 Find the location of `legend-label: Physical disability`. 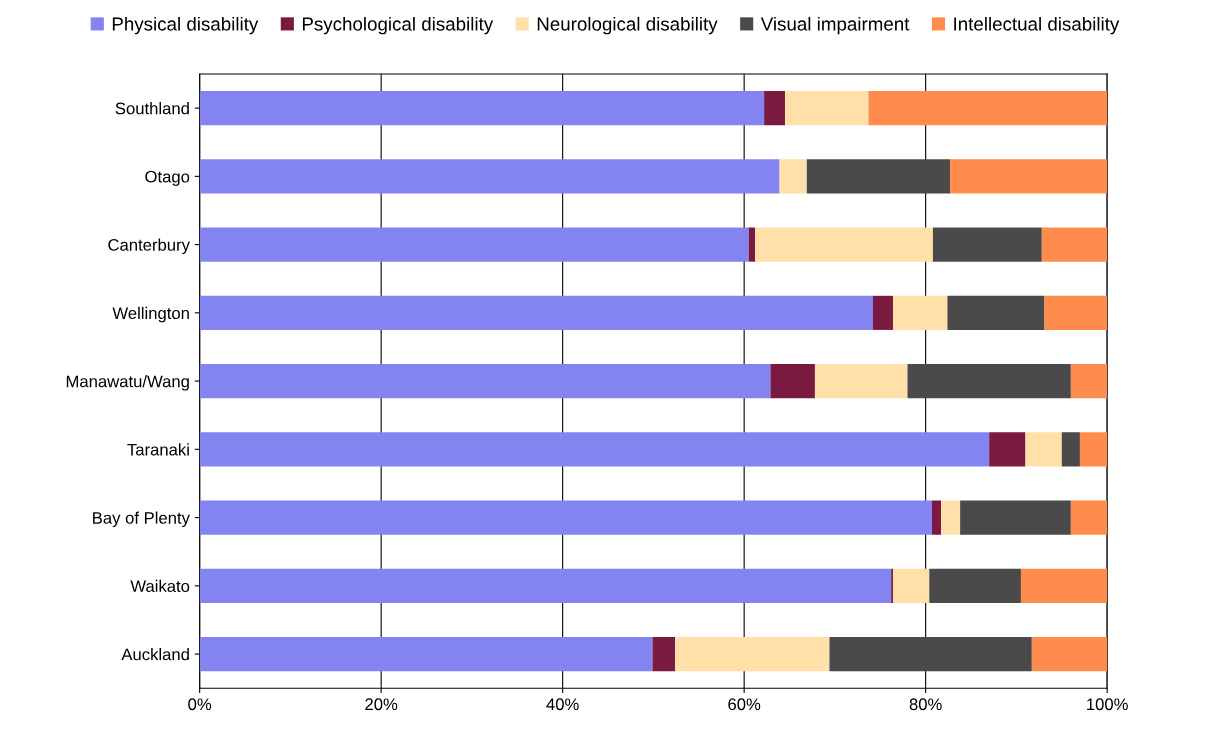

legend-label: Physical disability is located at coordinates (185, 25).